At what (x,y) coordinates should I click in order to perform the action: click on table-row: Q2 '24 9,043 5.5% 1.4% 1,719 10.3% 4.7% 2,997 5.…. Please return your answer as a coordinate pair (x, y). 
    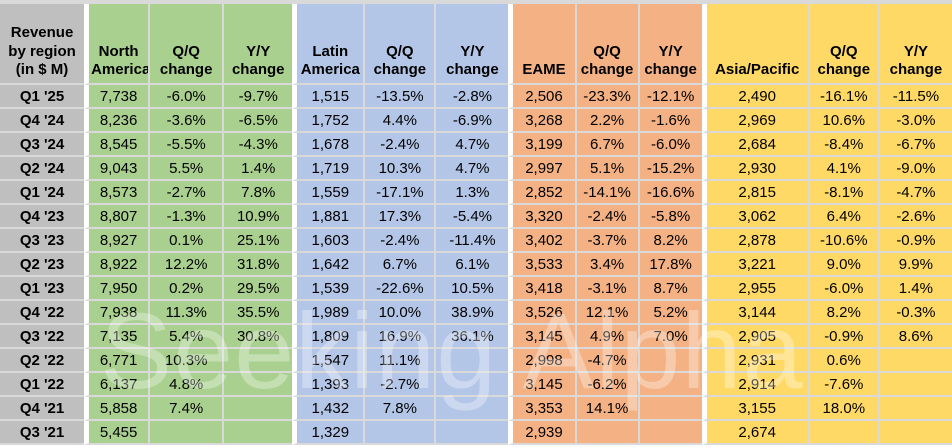
    Looking at the image, I should click on (476, 169).